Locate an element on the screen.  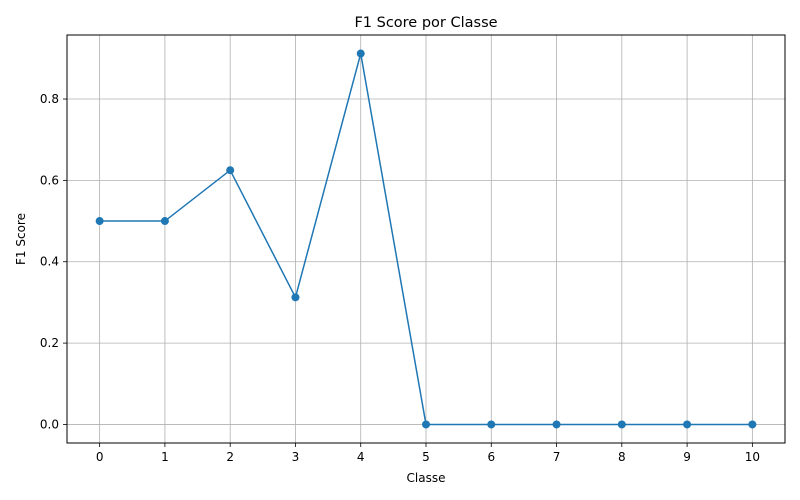
y-tick-label: 0.6 is located at coordinates (49, 180).